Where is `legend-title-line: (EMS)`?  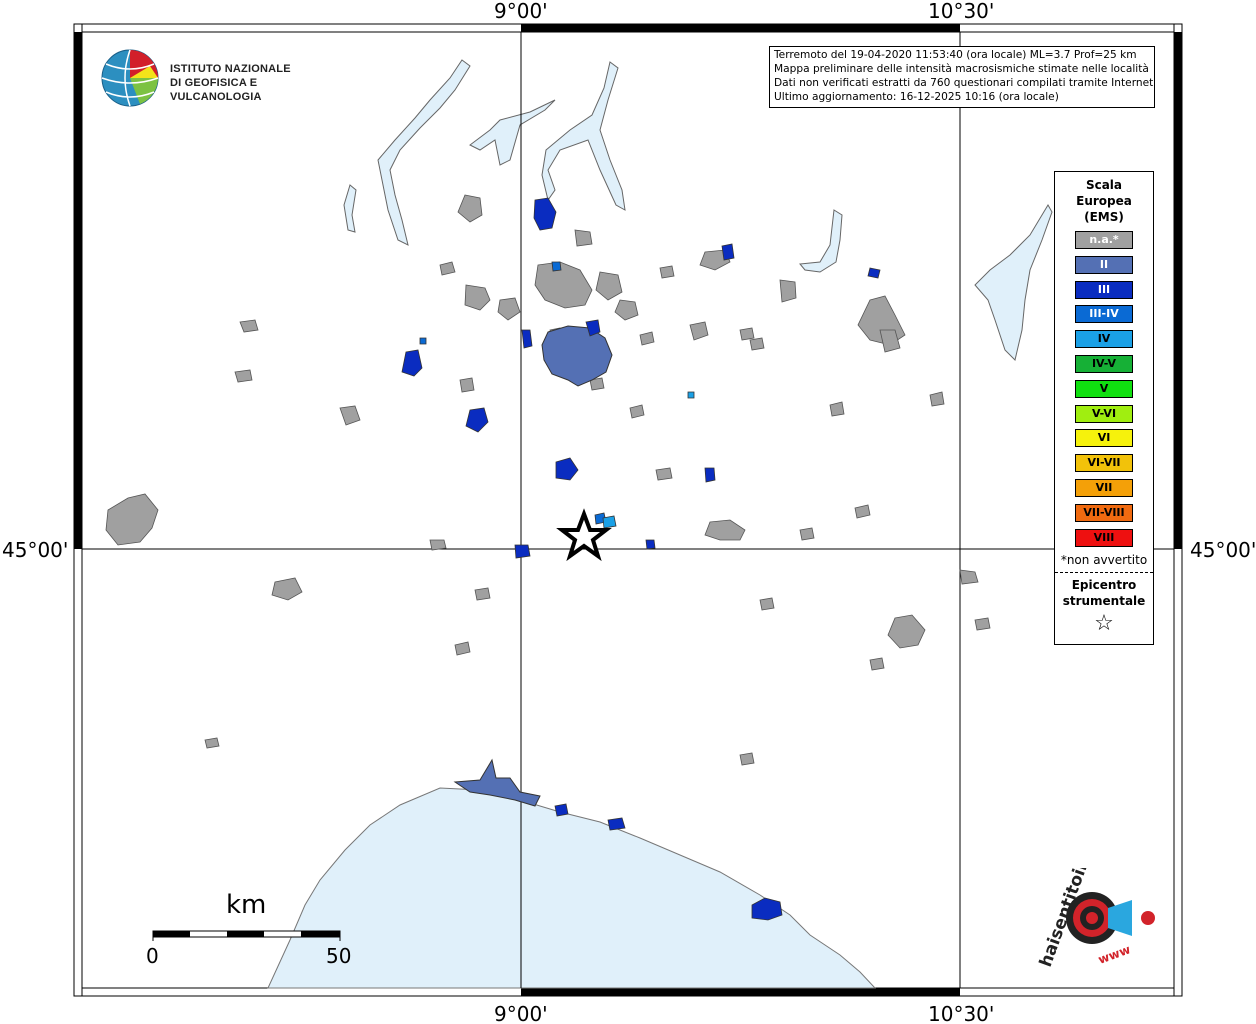
legend-title-line: (EMS) is located at coordinates (1104, 217).